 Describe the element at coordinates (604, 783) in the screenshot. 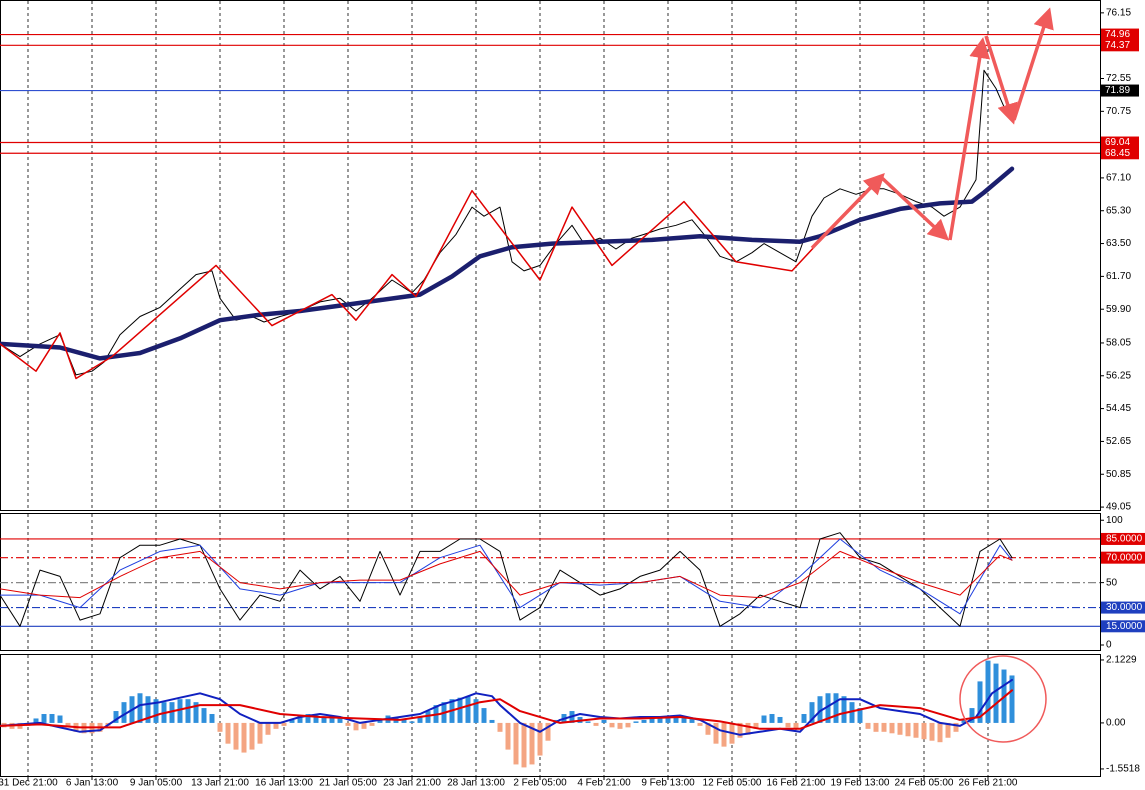

I see `x-tick-label: 4 Feb 21:00` at that location.